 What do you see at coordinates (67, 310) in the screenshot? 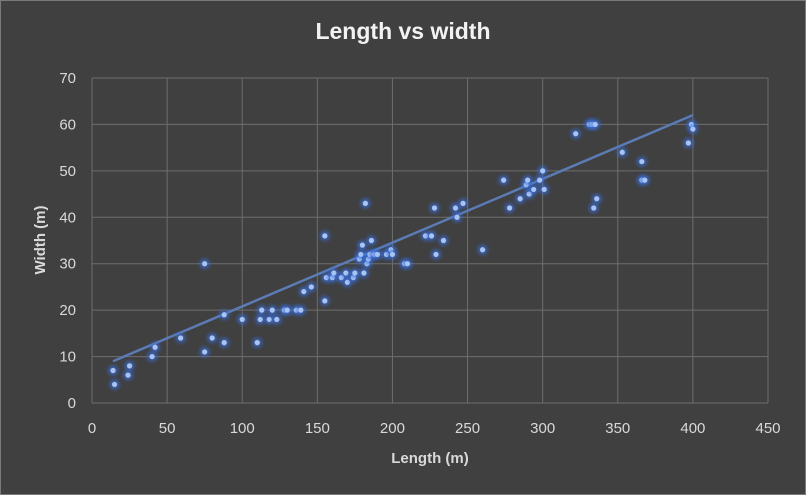
I see `y-tick-label: 20` at bounding box center [67, 310].